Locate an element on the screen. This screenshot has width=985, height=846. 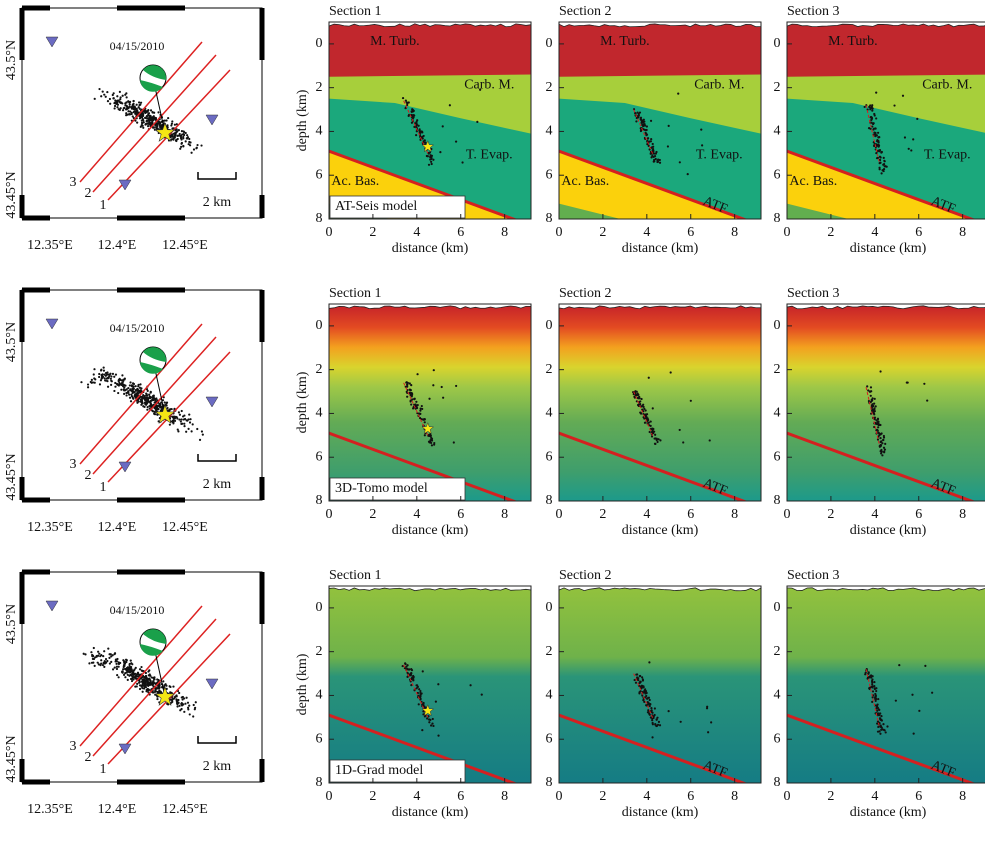
layer-label: T. Evap. is located at coordinates (719, 155).